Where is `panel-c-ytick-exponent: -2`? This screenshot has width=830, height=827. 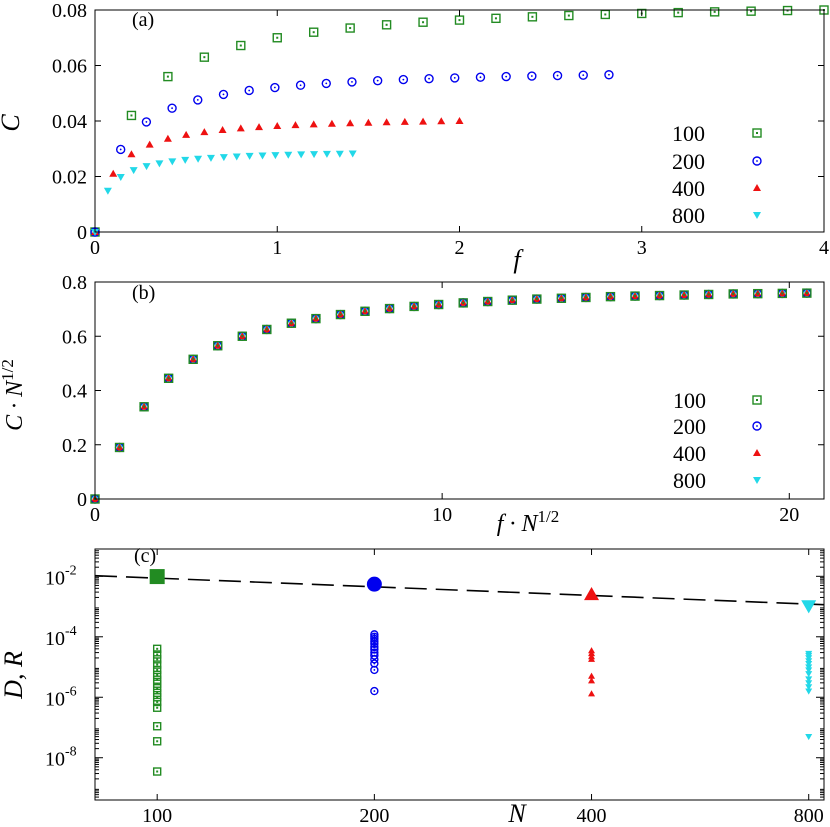
panel-c-ytick-exponent: -2 is located at coordinates (71, 570).